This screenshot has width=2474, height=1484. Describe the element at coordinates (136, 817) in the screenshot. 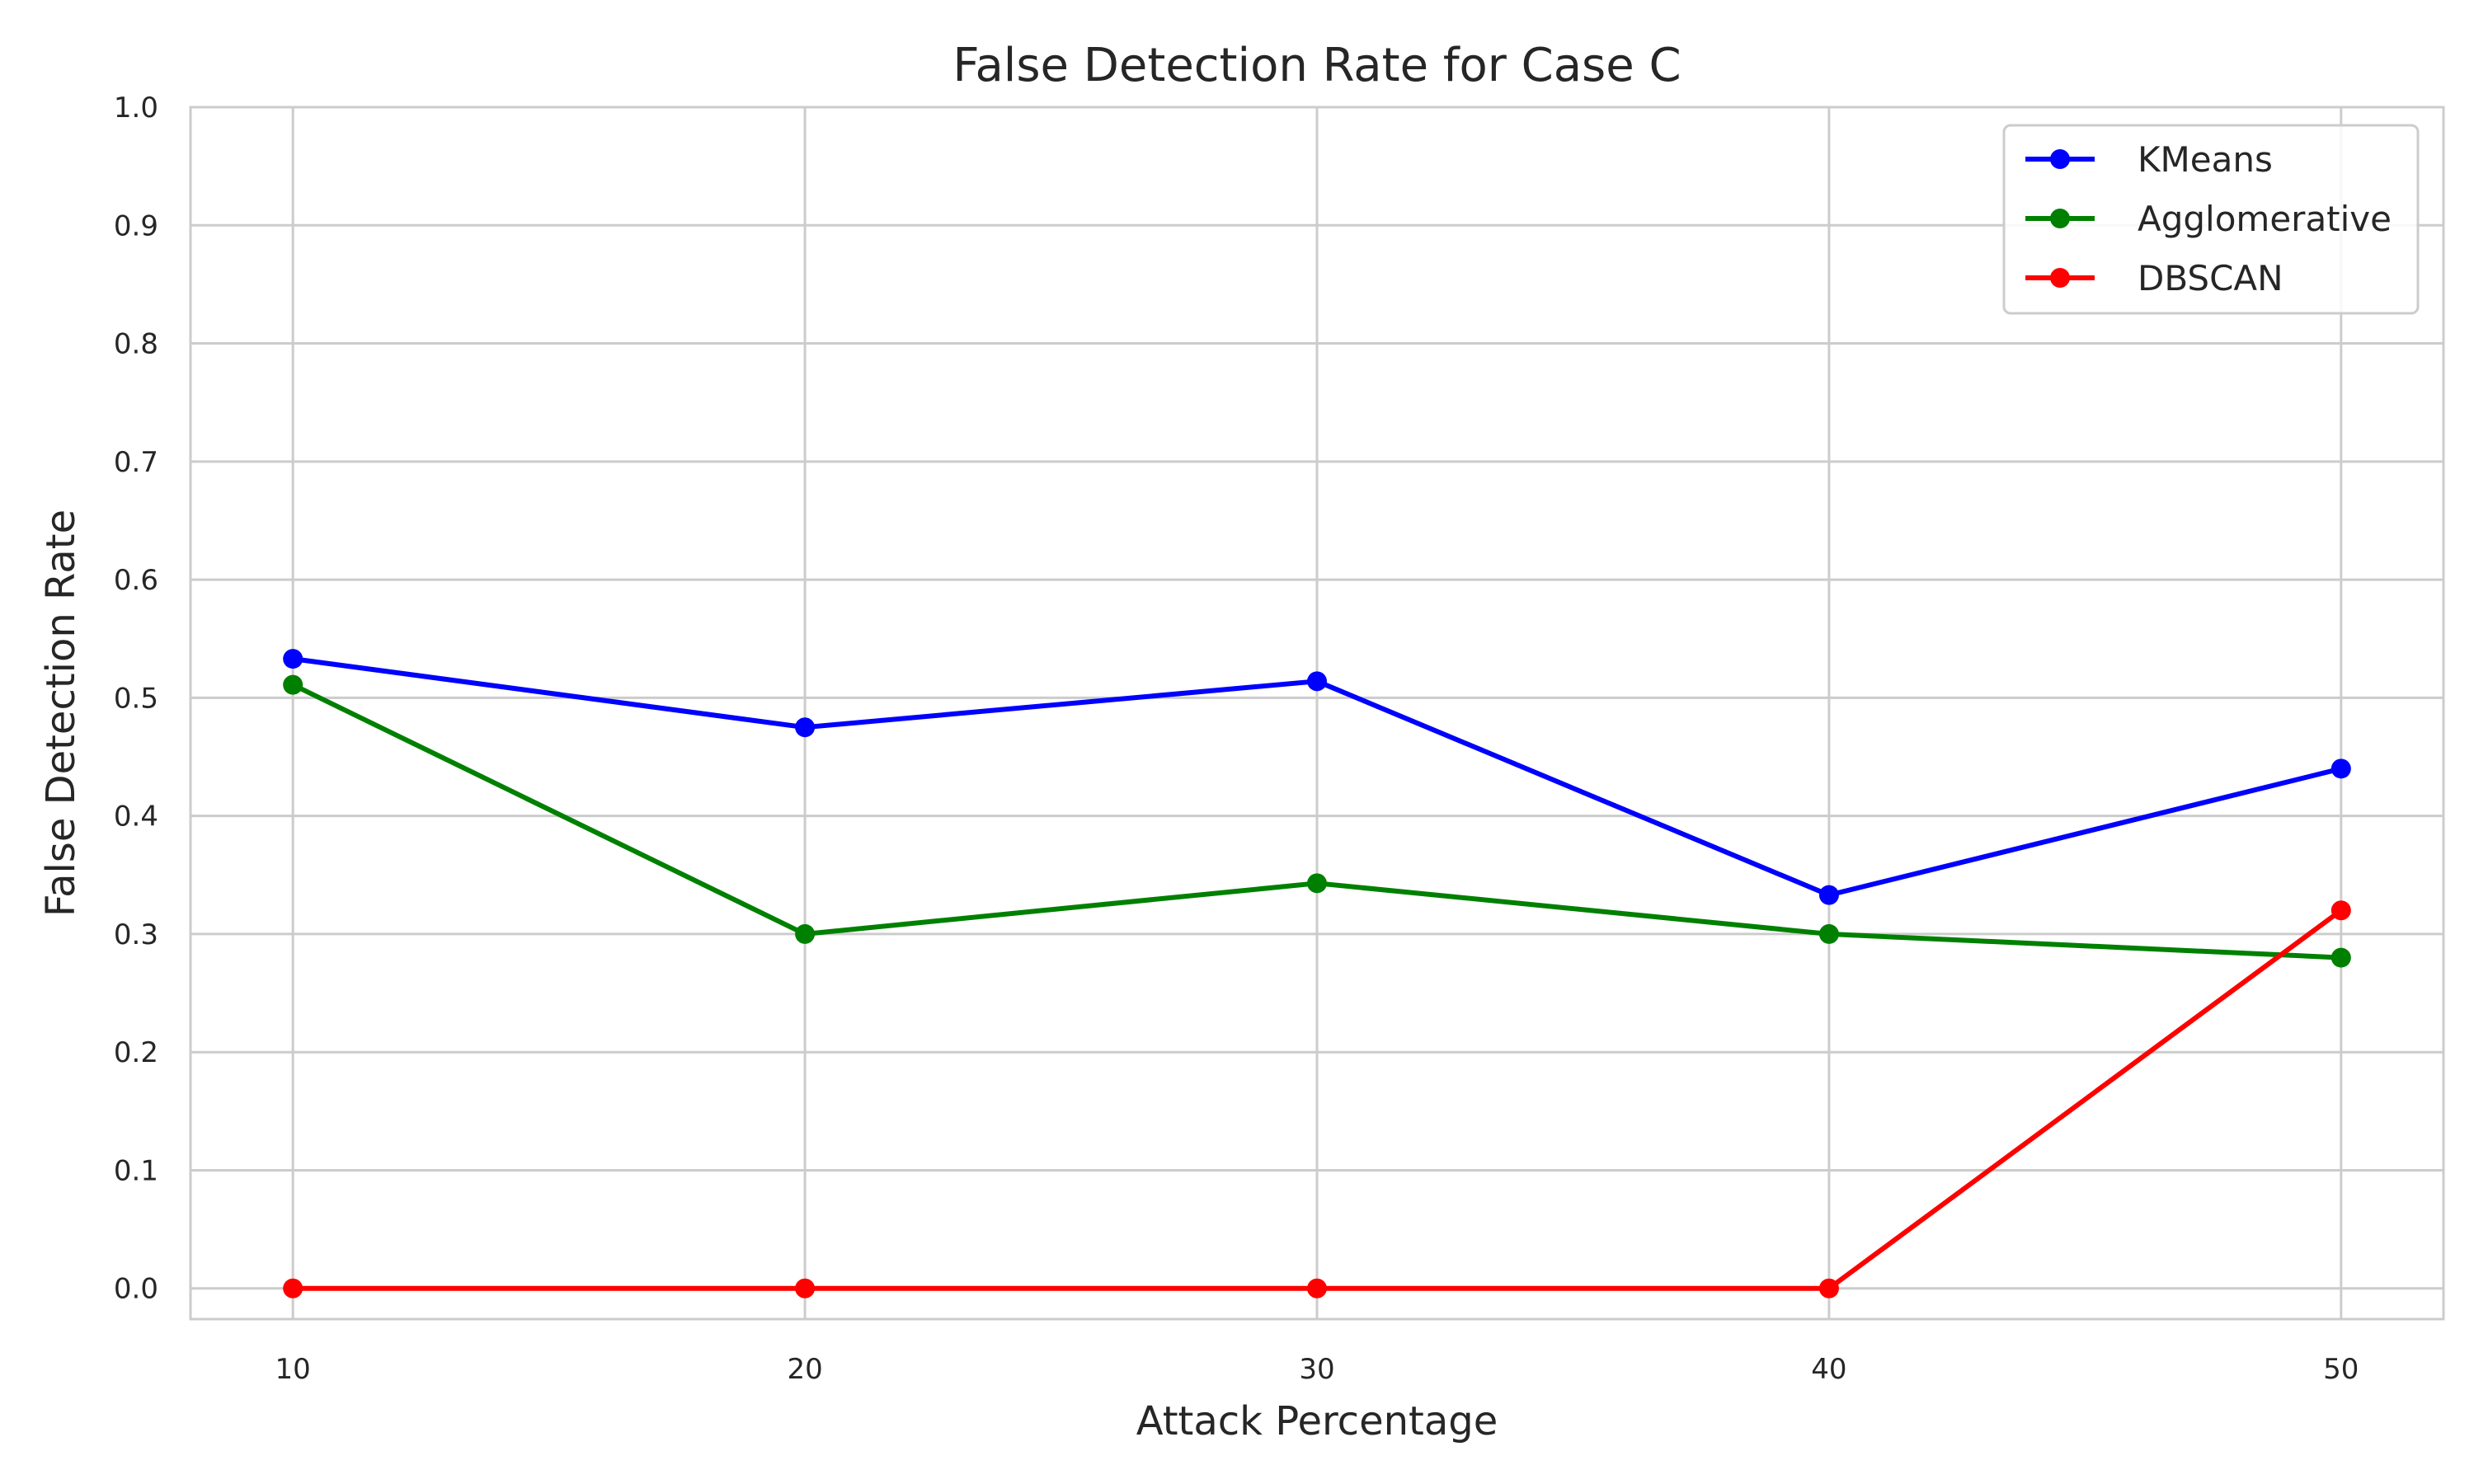

I see `y-tick-label: 0.4` at that location.